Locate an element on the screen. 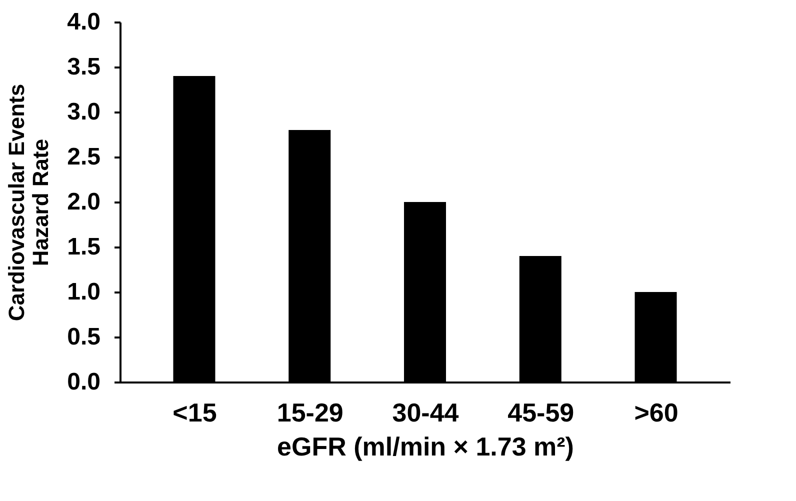 The height and width of the screenshot is (501, 796). y-axis-title: Cardiovascular Events Hazard Rate is located at coordinates (29, 203).